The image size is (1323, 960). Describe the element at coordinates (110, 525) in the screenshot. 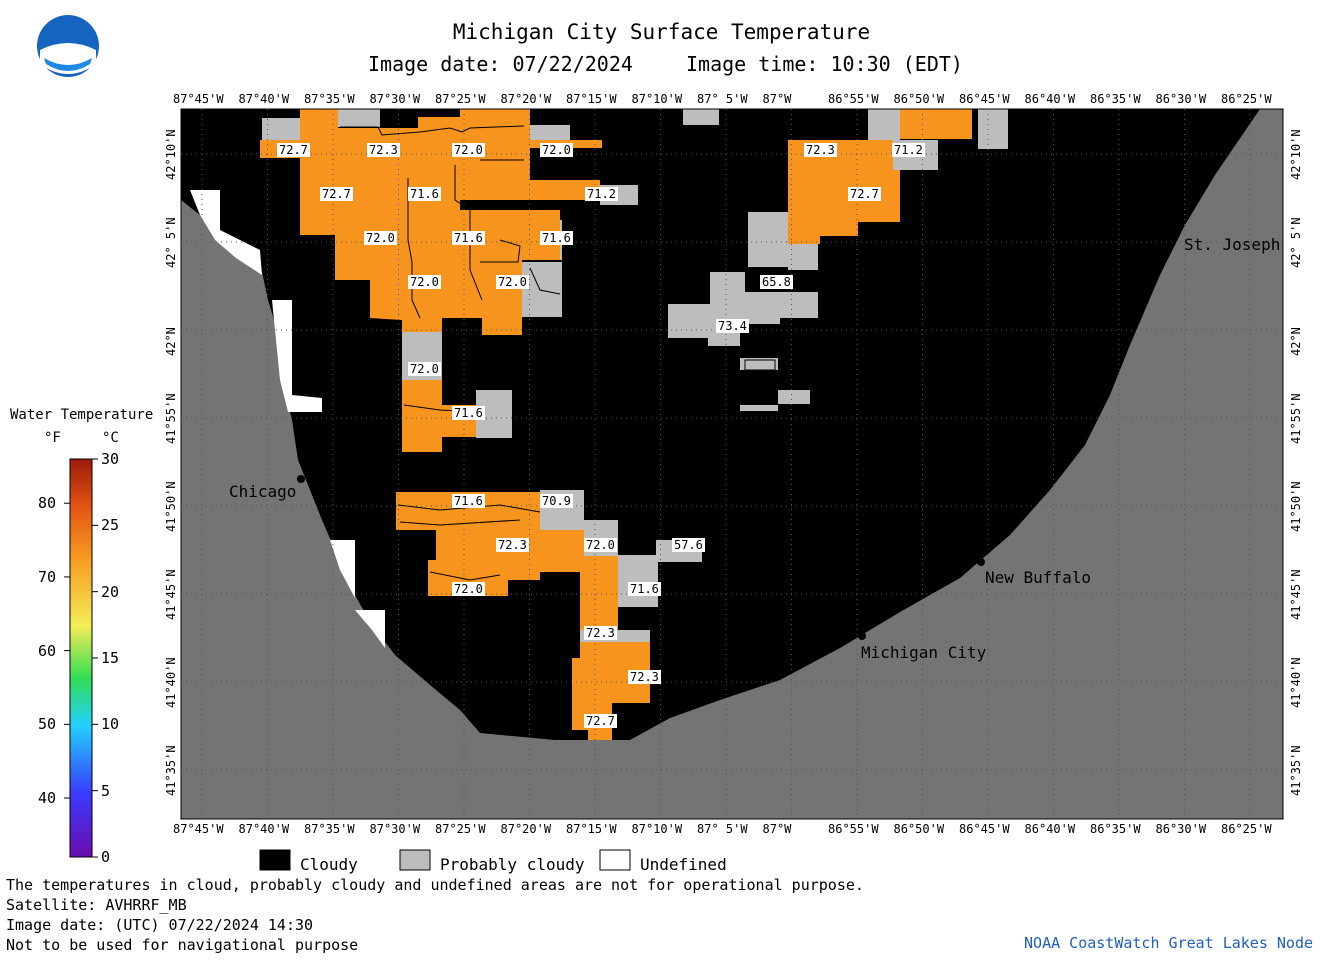

I see `colorbar-c-label: 25` at that location.